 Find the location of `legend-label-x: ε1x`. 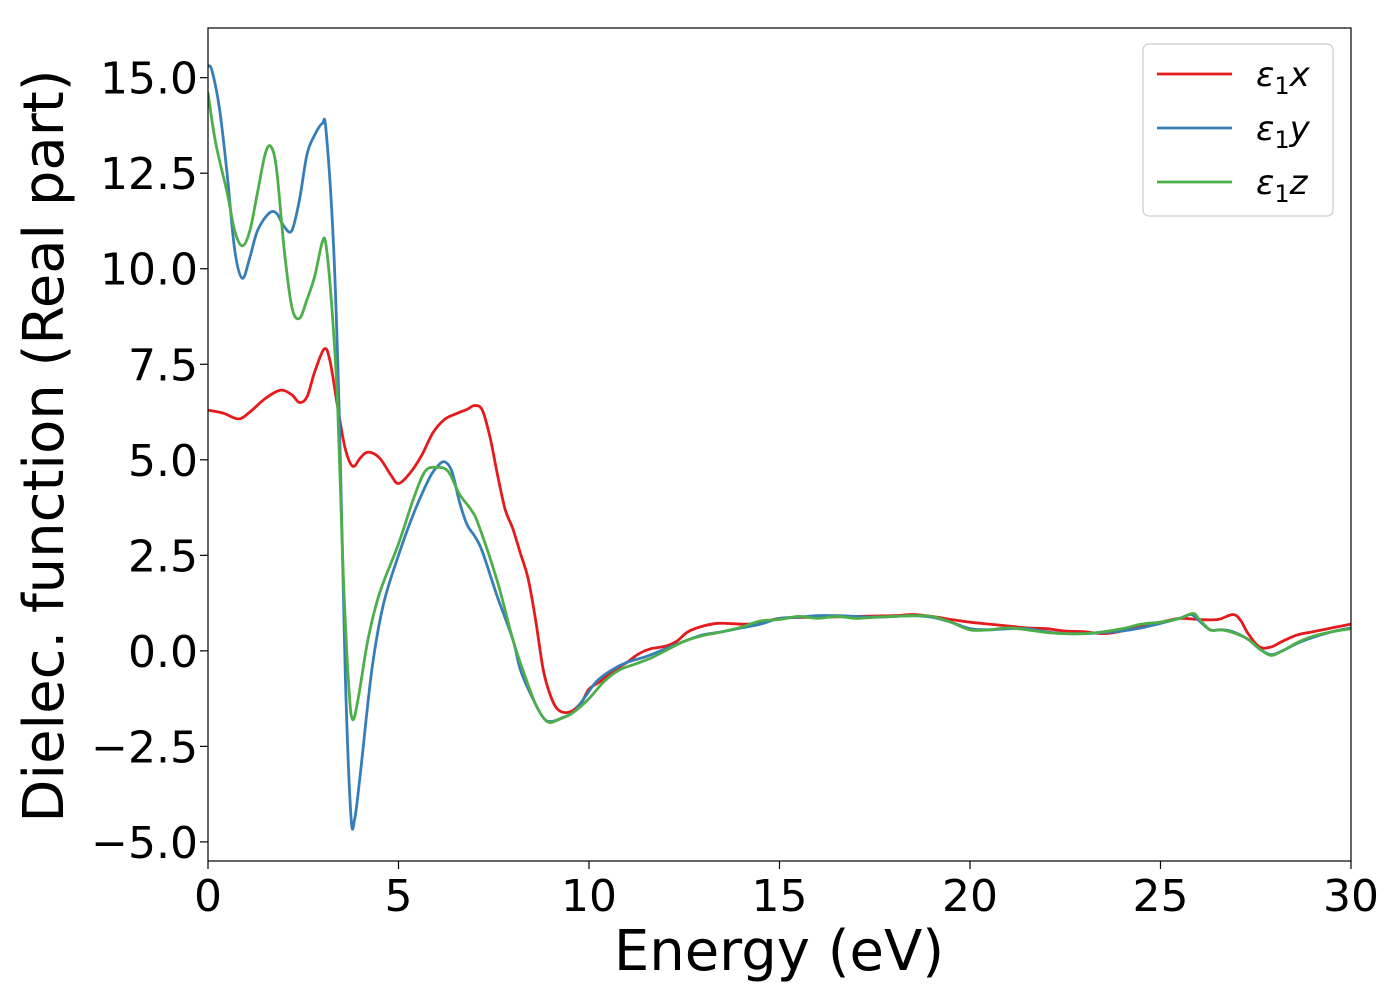

legend-label-x: ε1x is located at coordinates (1283, 77).